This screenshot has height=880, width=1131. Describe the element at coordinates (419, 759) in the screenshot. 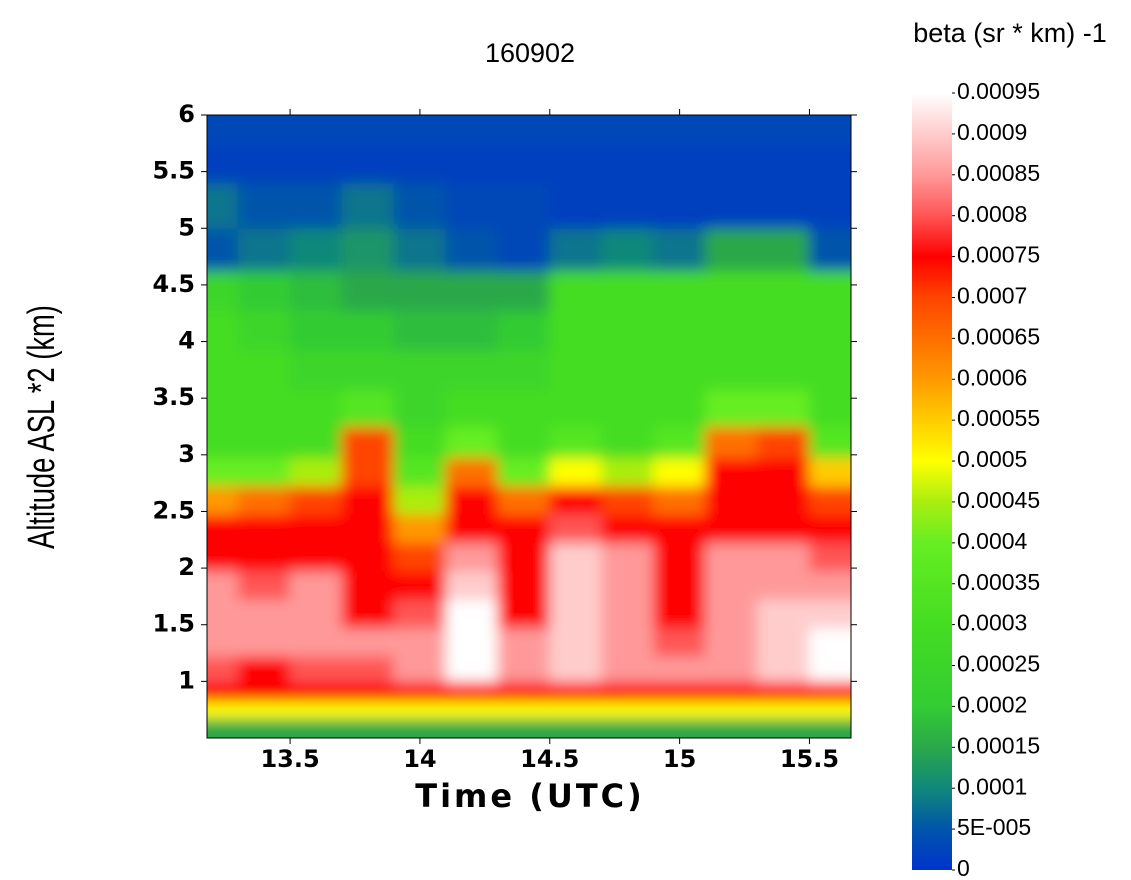

I see `x-tick-label: 14` at that location.